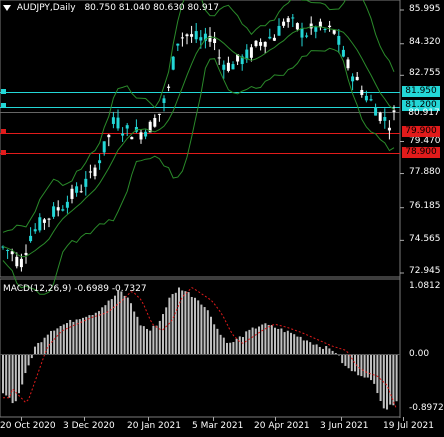 The width and height of the screenshot is (444, 437). What do you see at coordinates (425, 286) in the screenshot?
I see `macd-tick-label: 1.0812` at bounding box center [425, 286].